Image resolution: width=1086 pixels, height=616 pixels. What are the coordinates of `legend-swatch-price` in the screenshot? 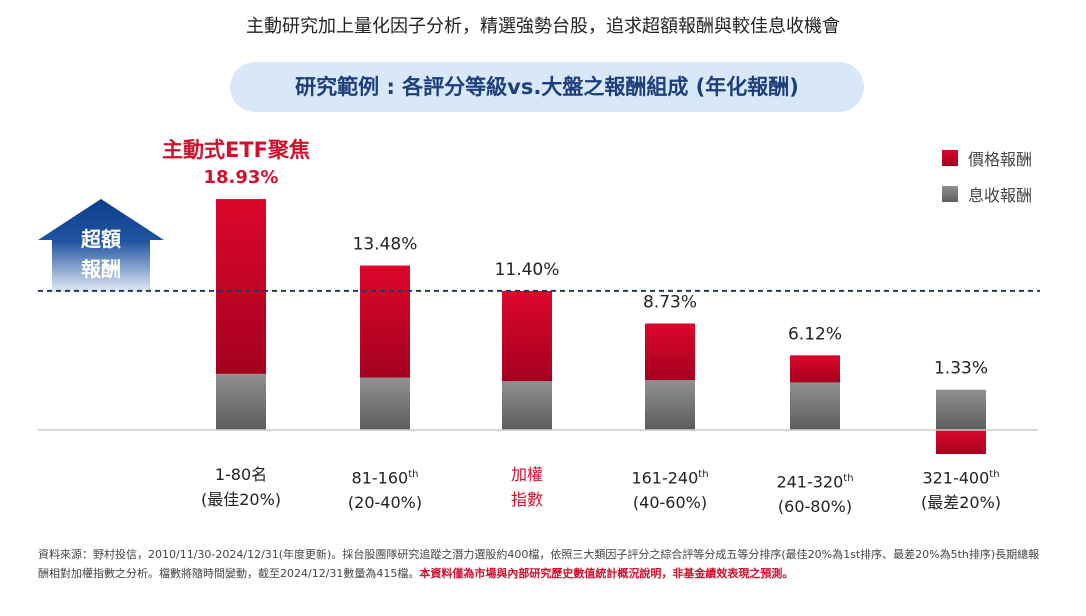 It's located at (950, 158).